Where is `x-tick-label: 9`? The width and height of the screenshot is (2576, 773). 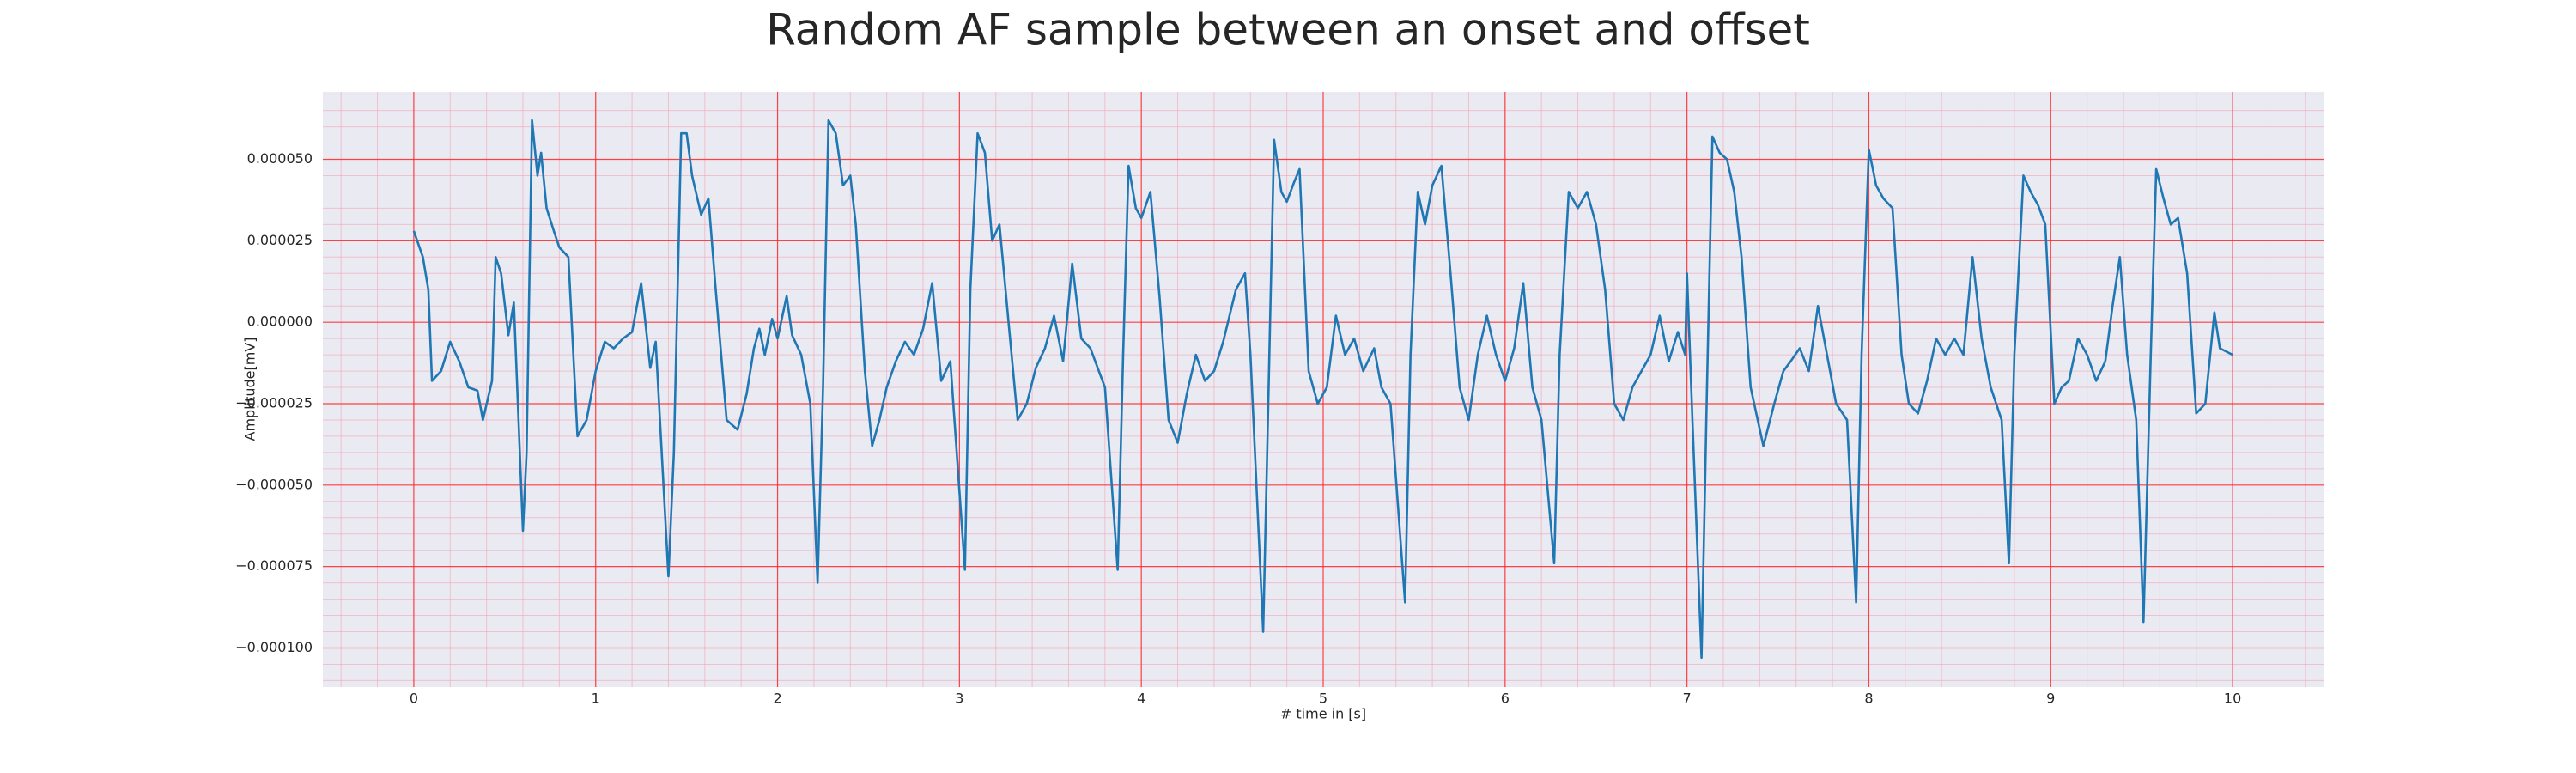
x-tick-label: 9 is located at coordinates (2050, 699).